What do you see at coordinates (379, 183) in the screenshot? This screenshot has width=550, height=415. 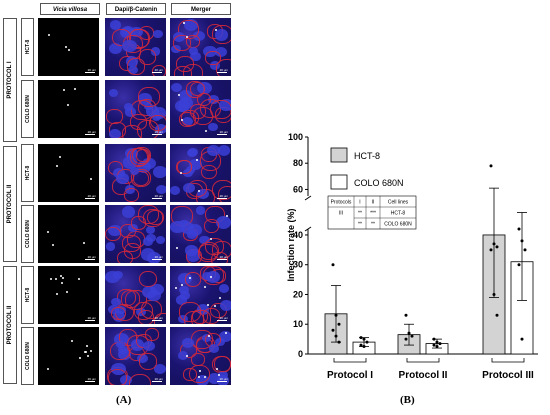 I see `legend-label: COLO 680N` at bounding box center [379, 183].